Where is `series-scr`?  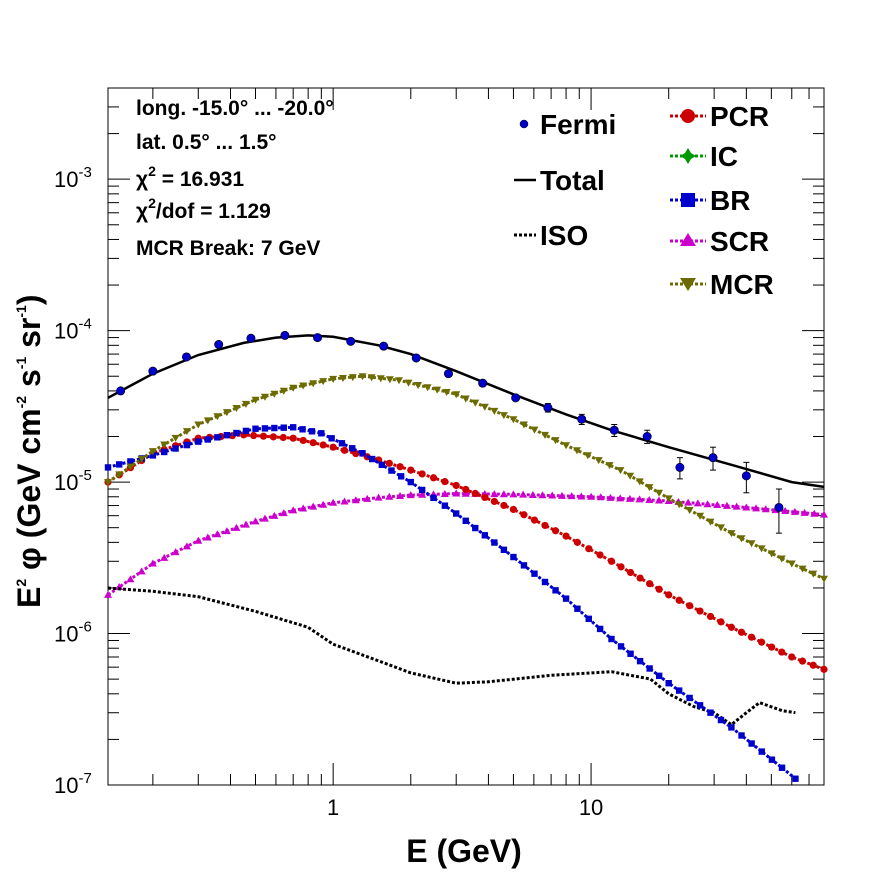
series-scr is located at coordinates (466, 543).